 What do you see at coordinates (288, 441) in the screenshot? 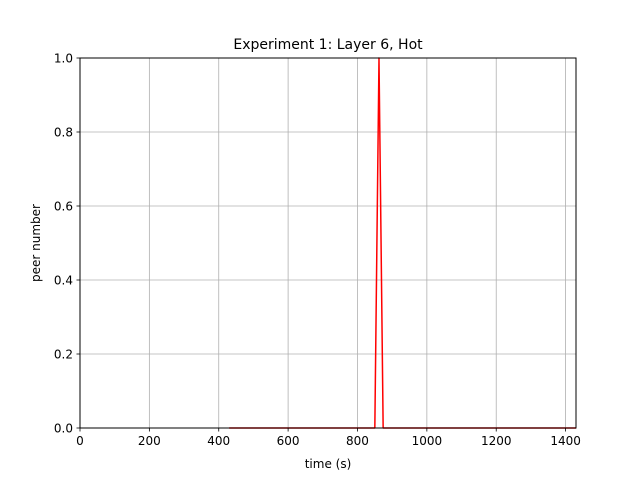
I see `x-tick-label: 600` at bounding box center [288, 441].